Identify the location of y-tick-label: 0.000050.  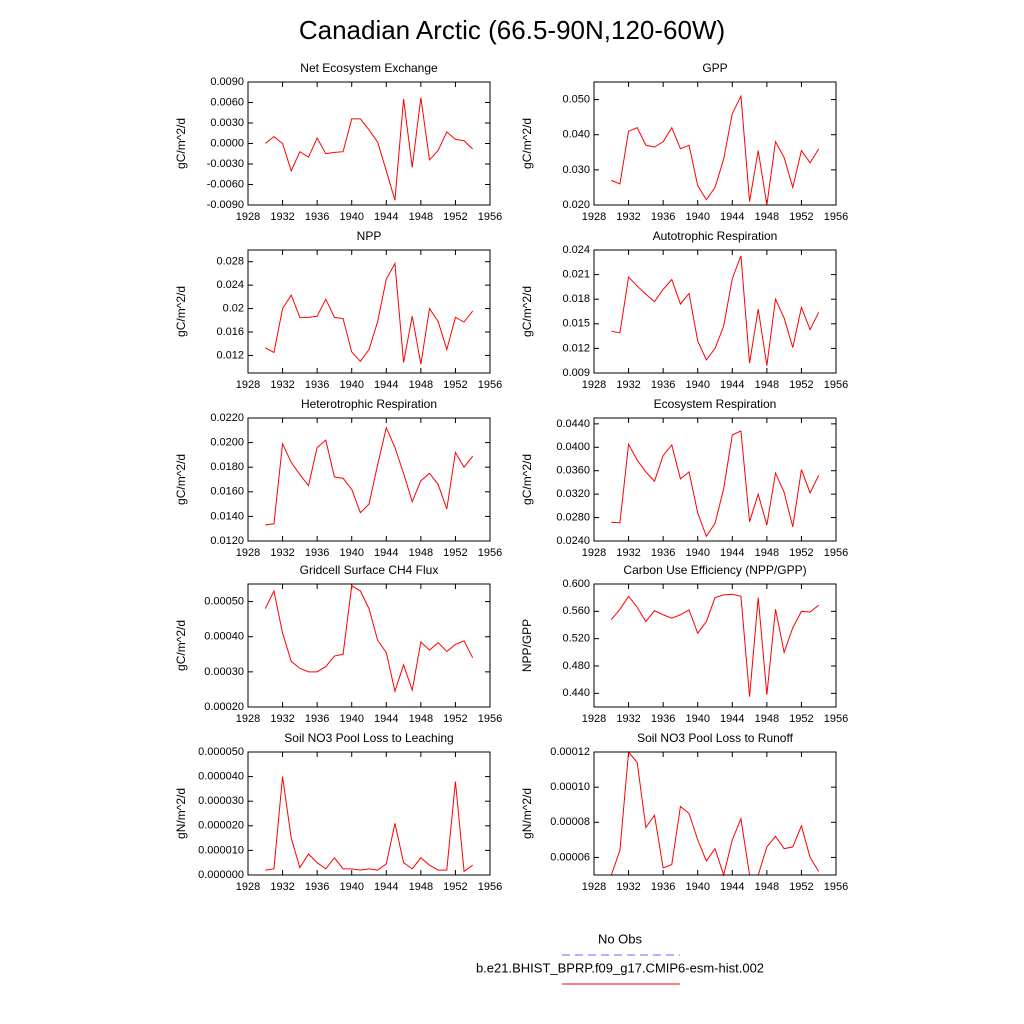
(221, 752).